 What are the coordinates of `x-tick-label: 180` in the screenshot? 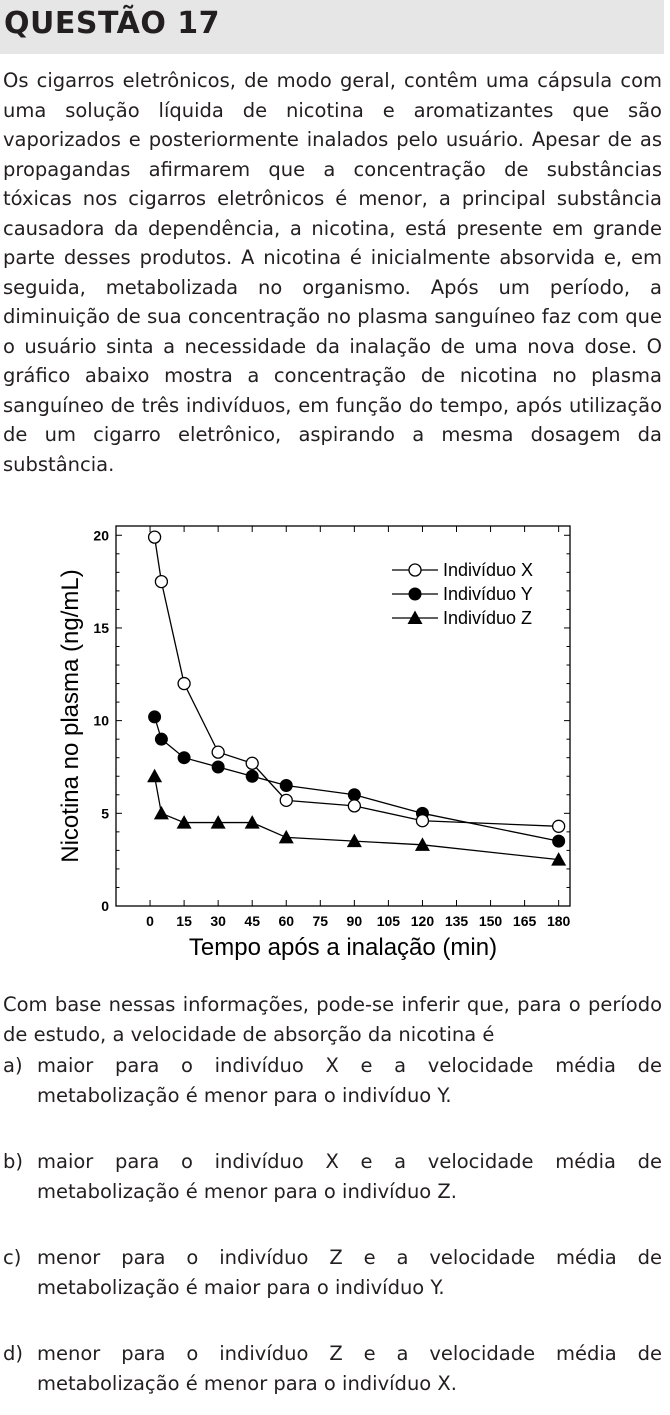 It's located at (559, 921).